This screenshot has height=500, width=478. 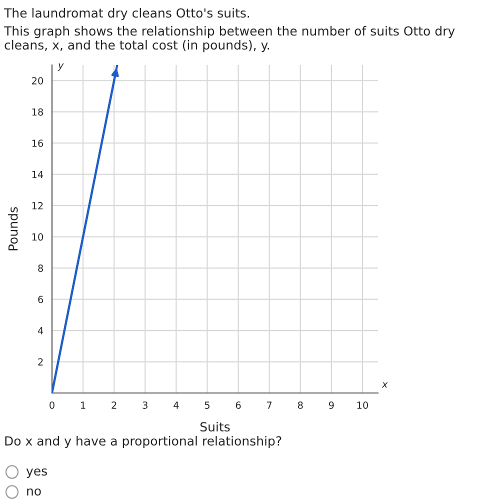 What do you see at coordinates (215, 427) in the screenshot?
I see `x-axis-title: Suits` at bounding box center [215, 427].